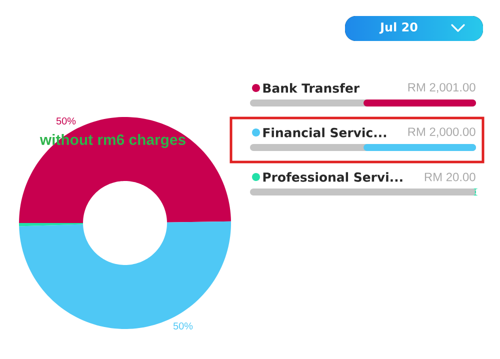  What do you see at coordinates (442, 133) in the screenshot?
I see `data-label: RM 2,000.00` at bounding box center [442, 133].